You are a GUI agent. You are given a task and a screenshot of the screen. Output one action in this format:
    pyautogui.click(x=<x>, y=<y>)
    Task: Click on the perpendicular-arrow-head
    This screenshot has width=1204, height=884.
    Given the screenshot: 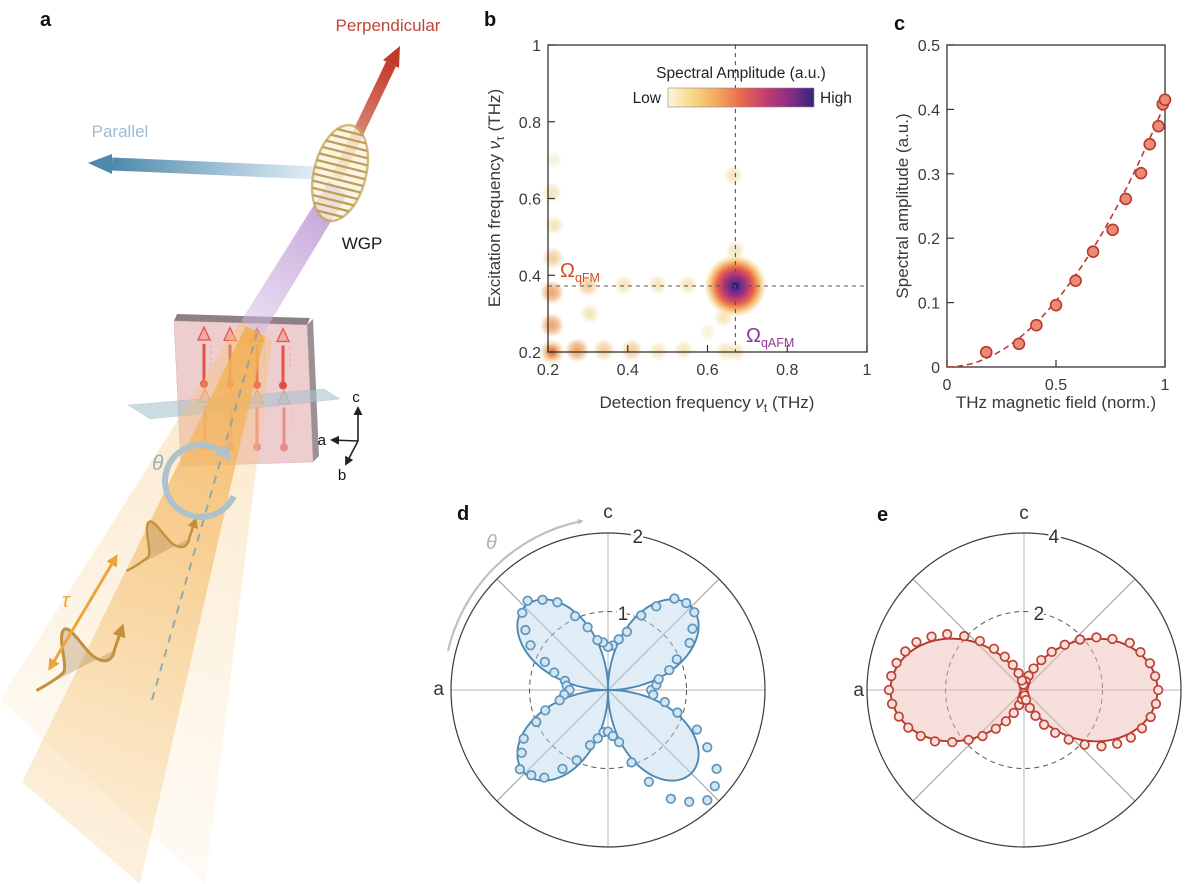 What is the action you would take?
    pyautogui.click(x=391, y=57)
    